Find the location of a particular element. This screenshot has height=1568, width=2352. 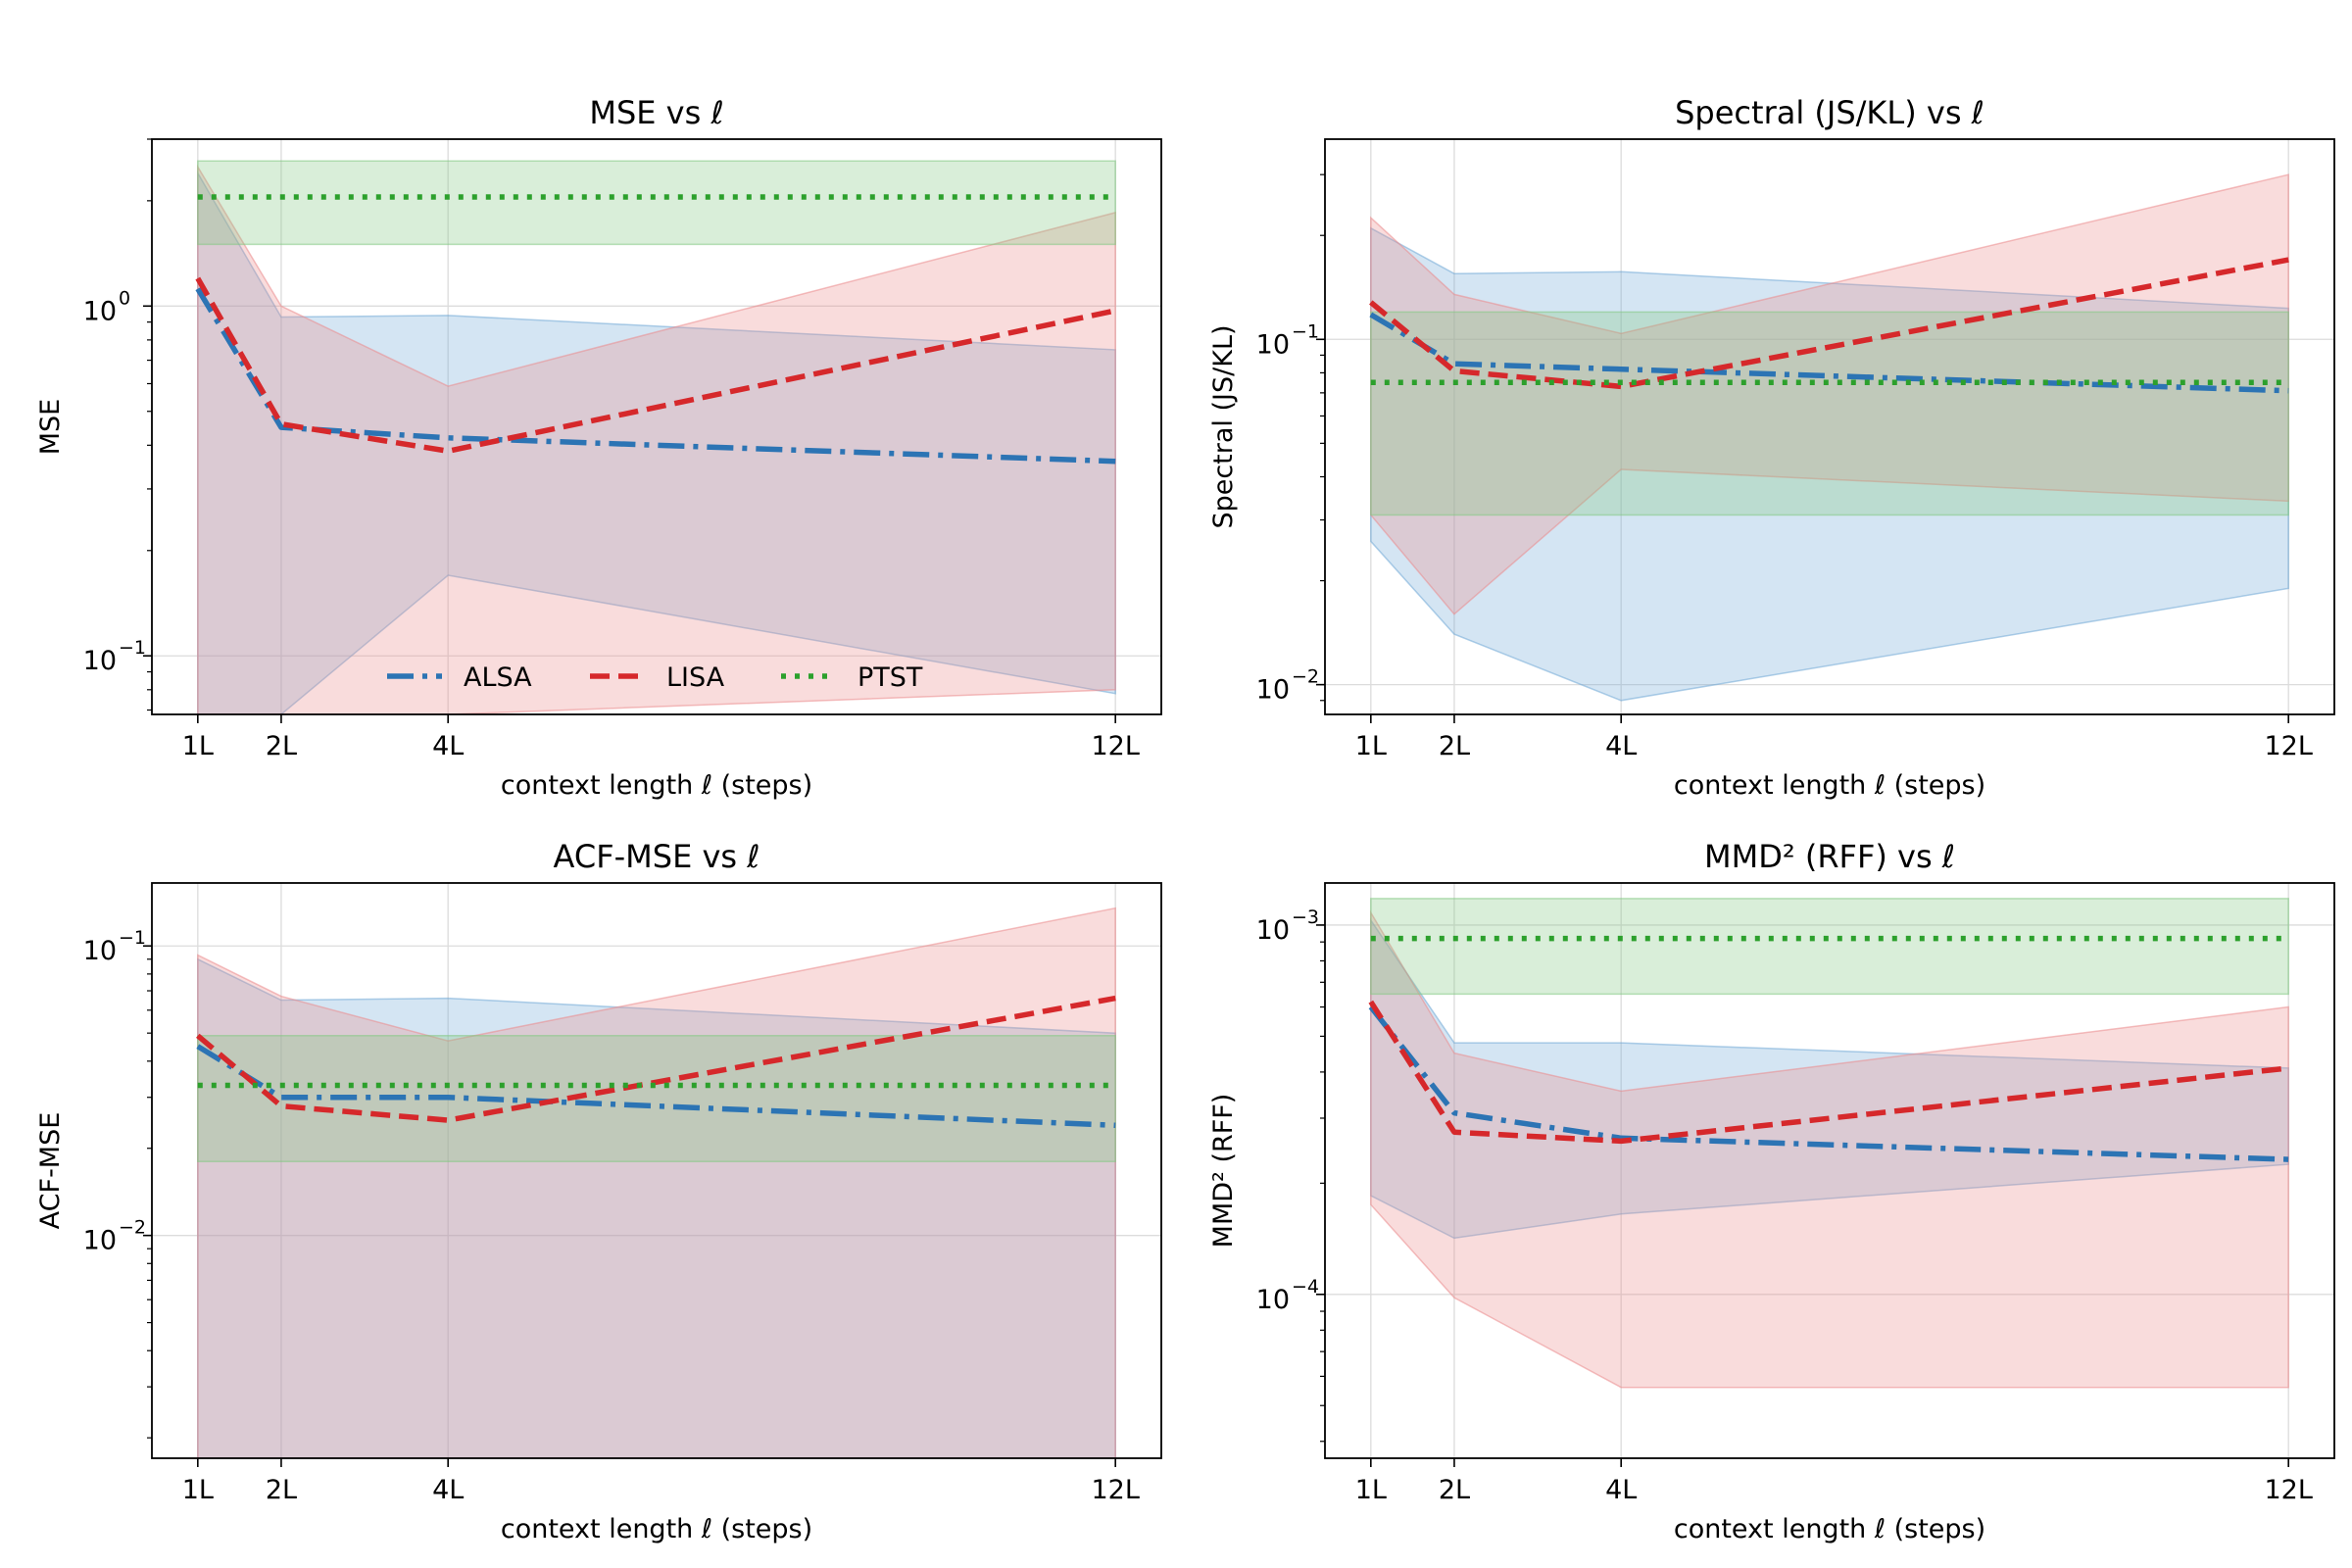

y-tick-label: 010 is located at coordinates (106, 306).